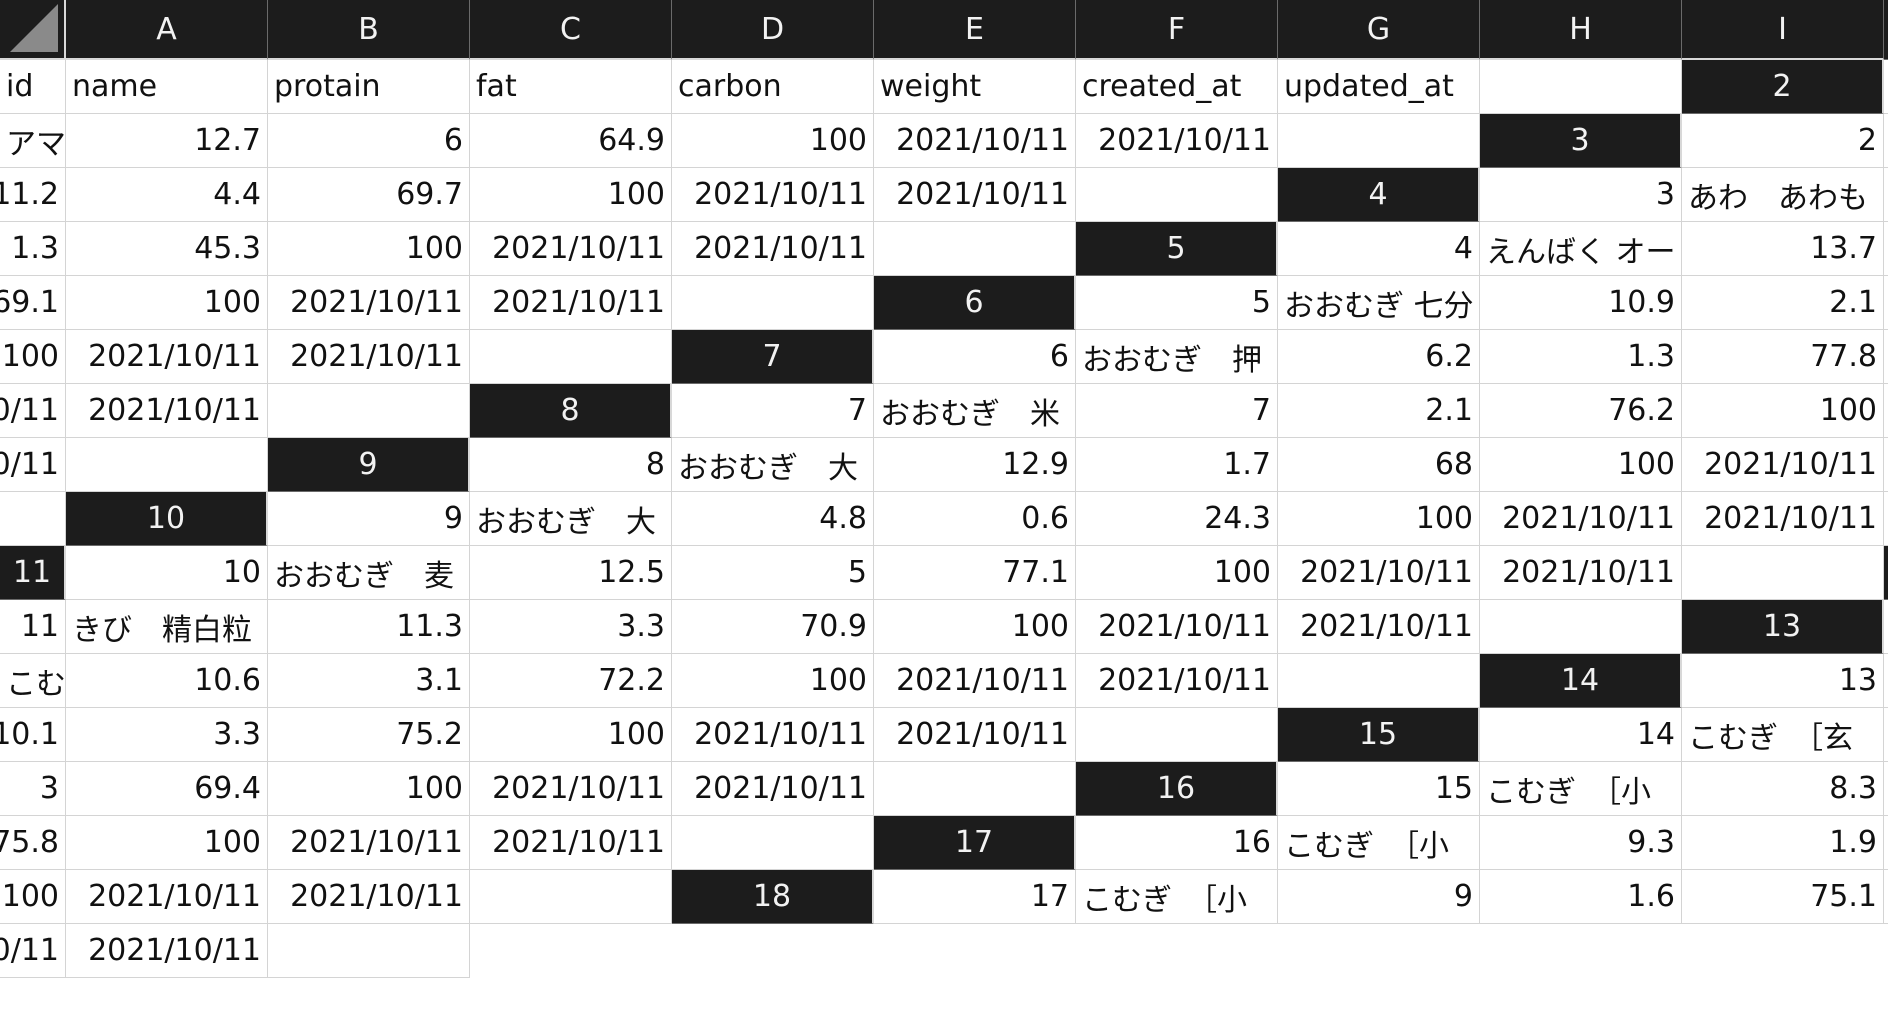 This screenshot has width=1888, height=1034. I want to click on cell-f5: 100, so click(167, 303).